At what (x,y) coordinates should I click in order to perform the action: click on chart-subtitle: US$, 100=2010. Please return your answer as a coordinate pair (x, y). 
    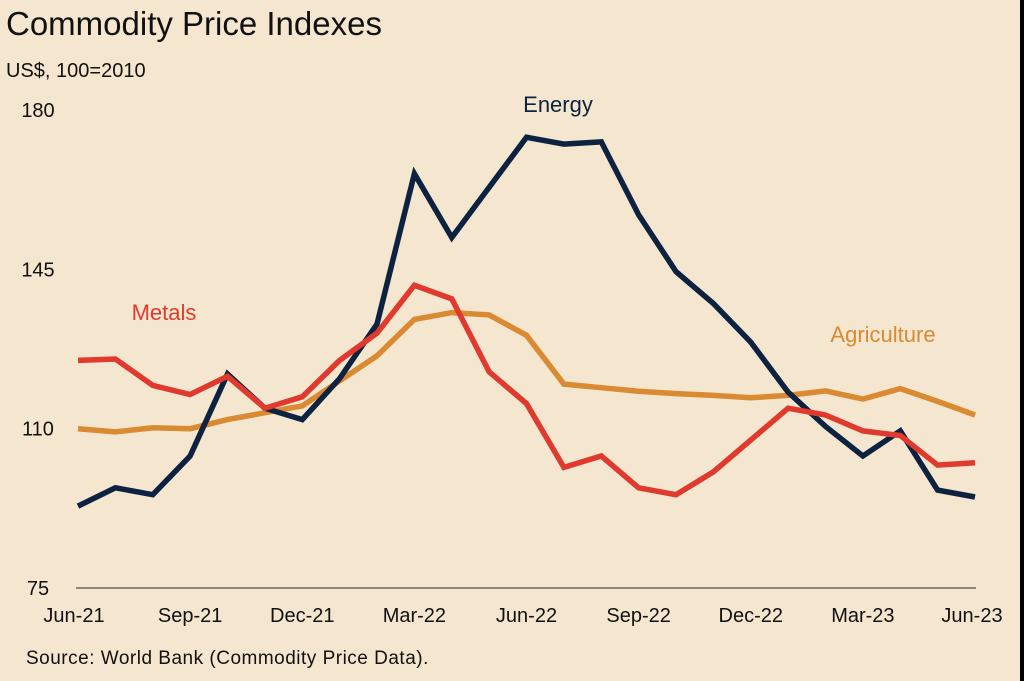
    Looking at the image, I should click on (76, 71).